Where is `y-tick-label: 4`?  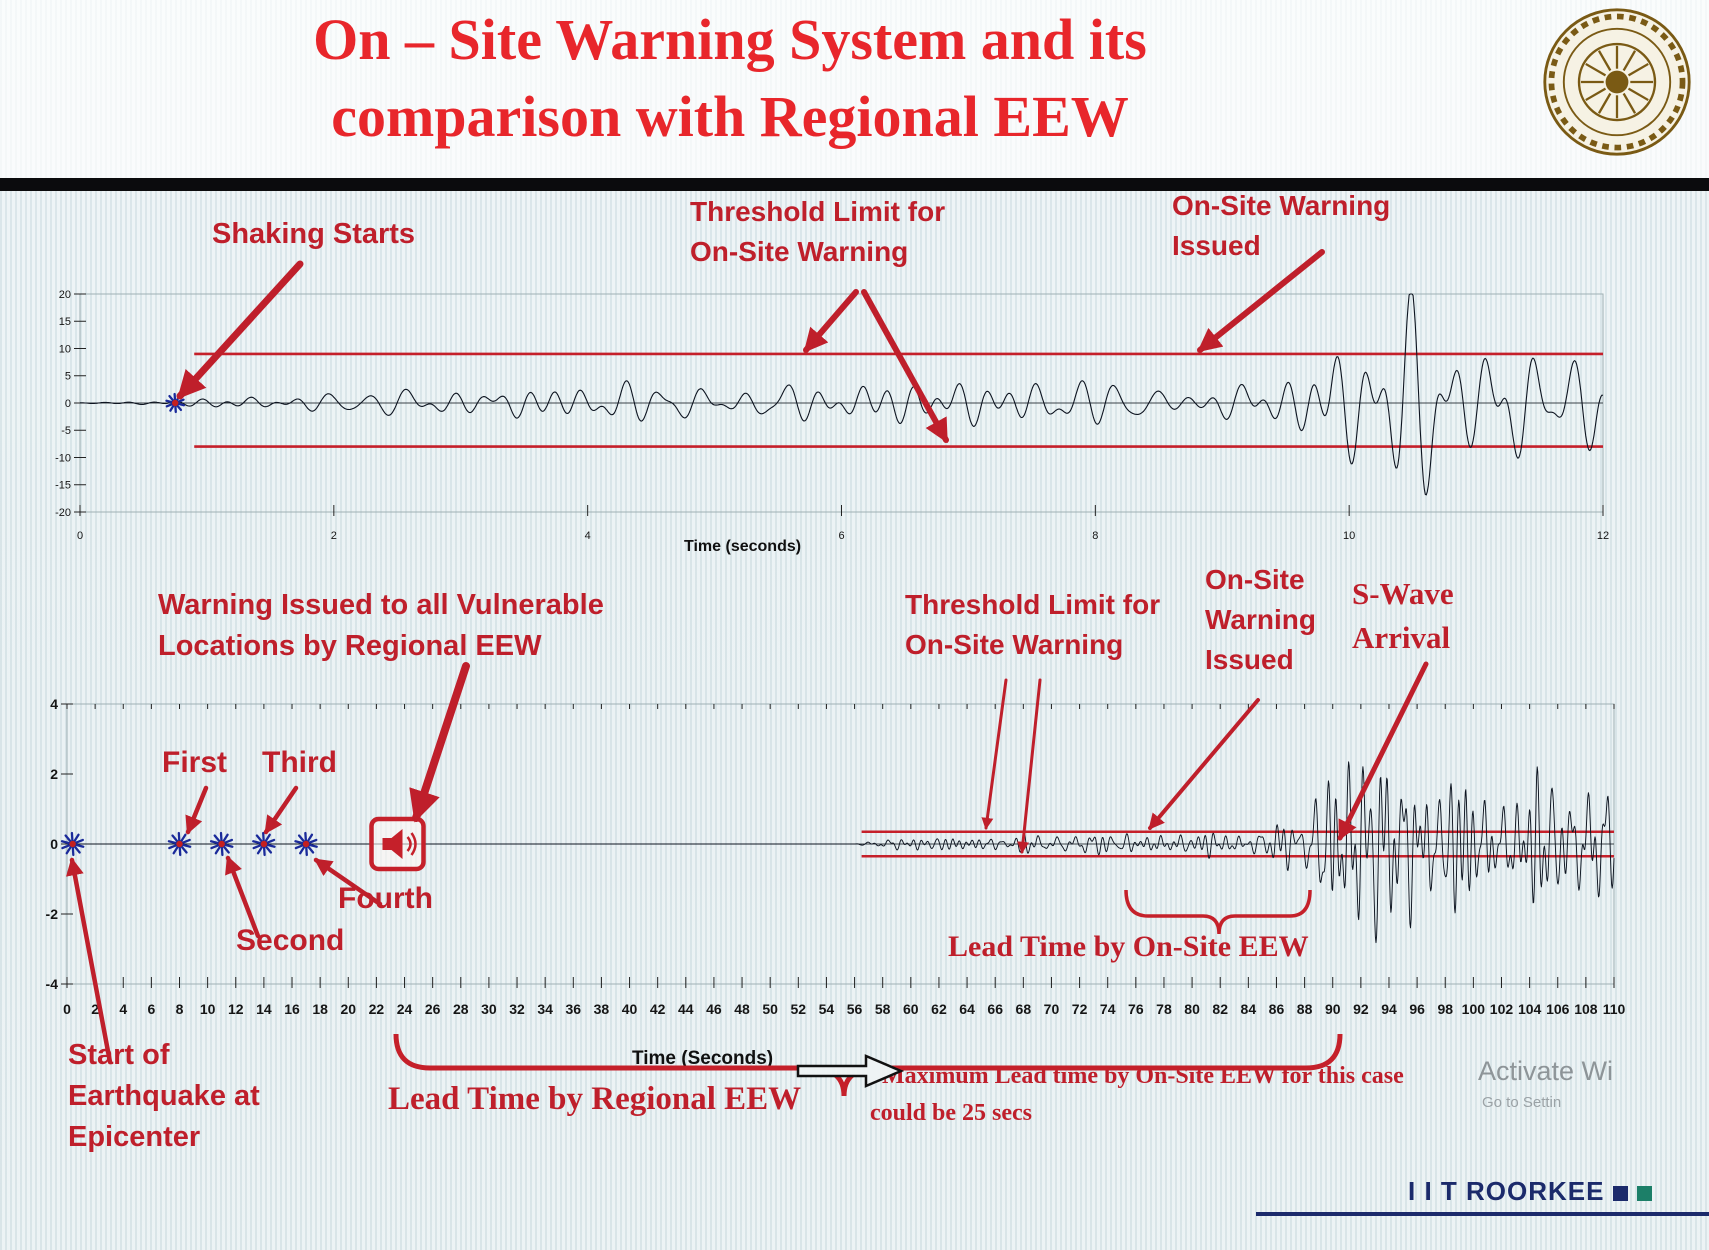 y-tick-label: 4 is located at coordinates (54, 704).